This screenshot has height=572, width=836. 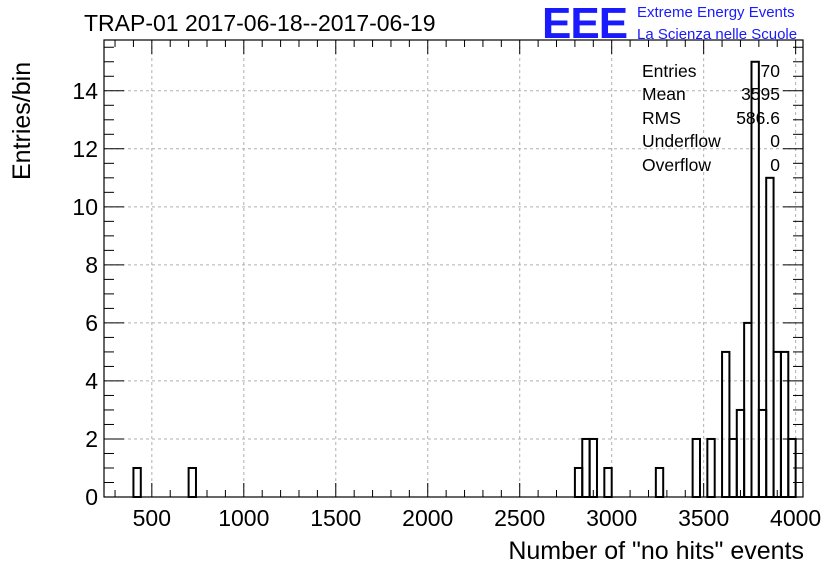 I want to click on plot-title: TRAP-01 2017-06-18--2017-06-19, so click(x=260, y=23).